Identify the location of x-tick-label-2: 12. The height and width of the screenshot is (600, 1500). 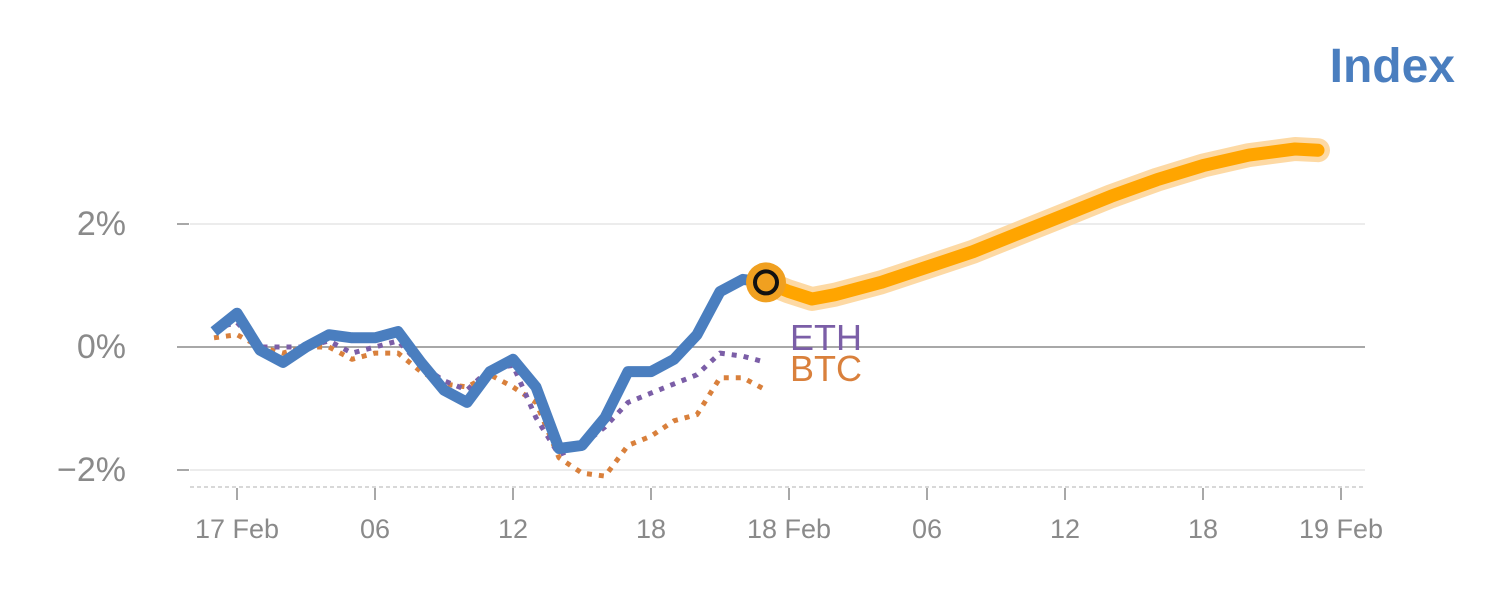
(513, 529).